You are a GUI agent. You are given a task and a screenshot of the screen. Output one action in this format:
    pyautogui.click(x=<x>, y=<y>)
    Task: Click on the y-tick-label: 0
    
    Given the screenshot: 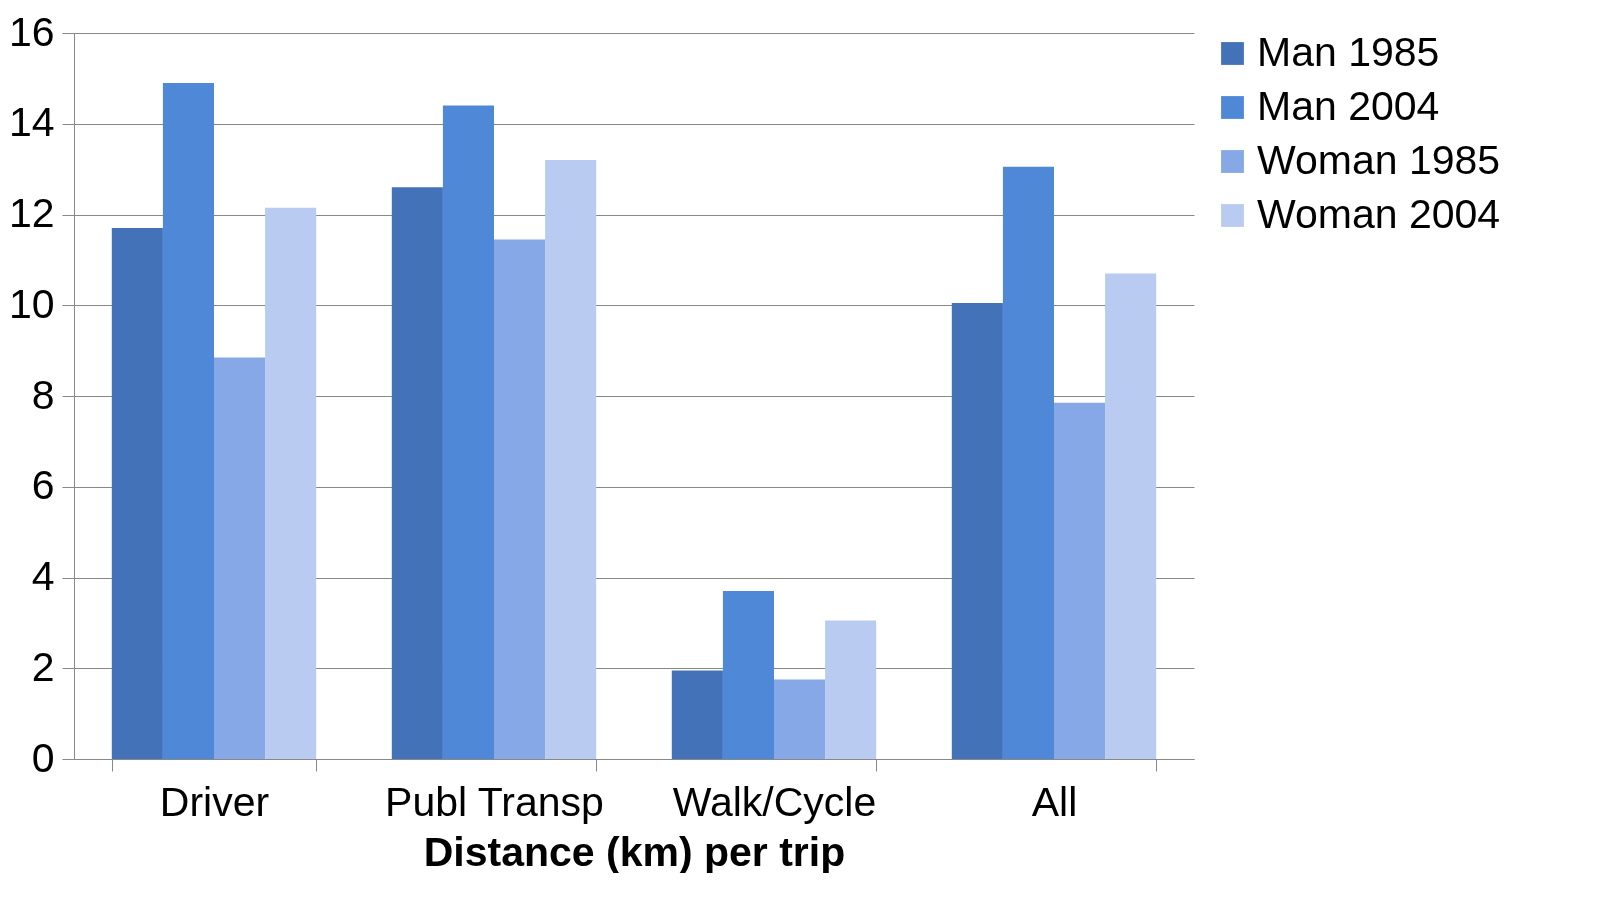 What is the action you would take?
    pyautogui.click(x=43, y=757)
    